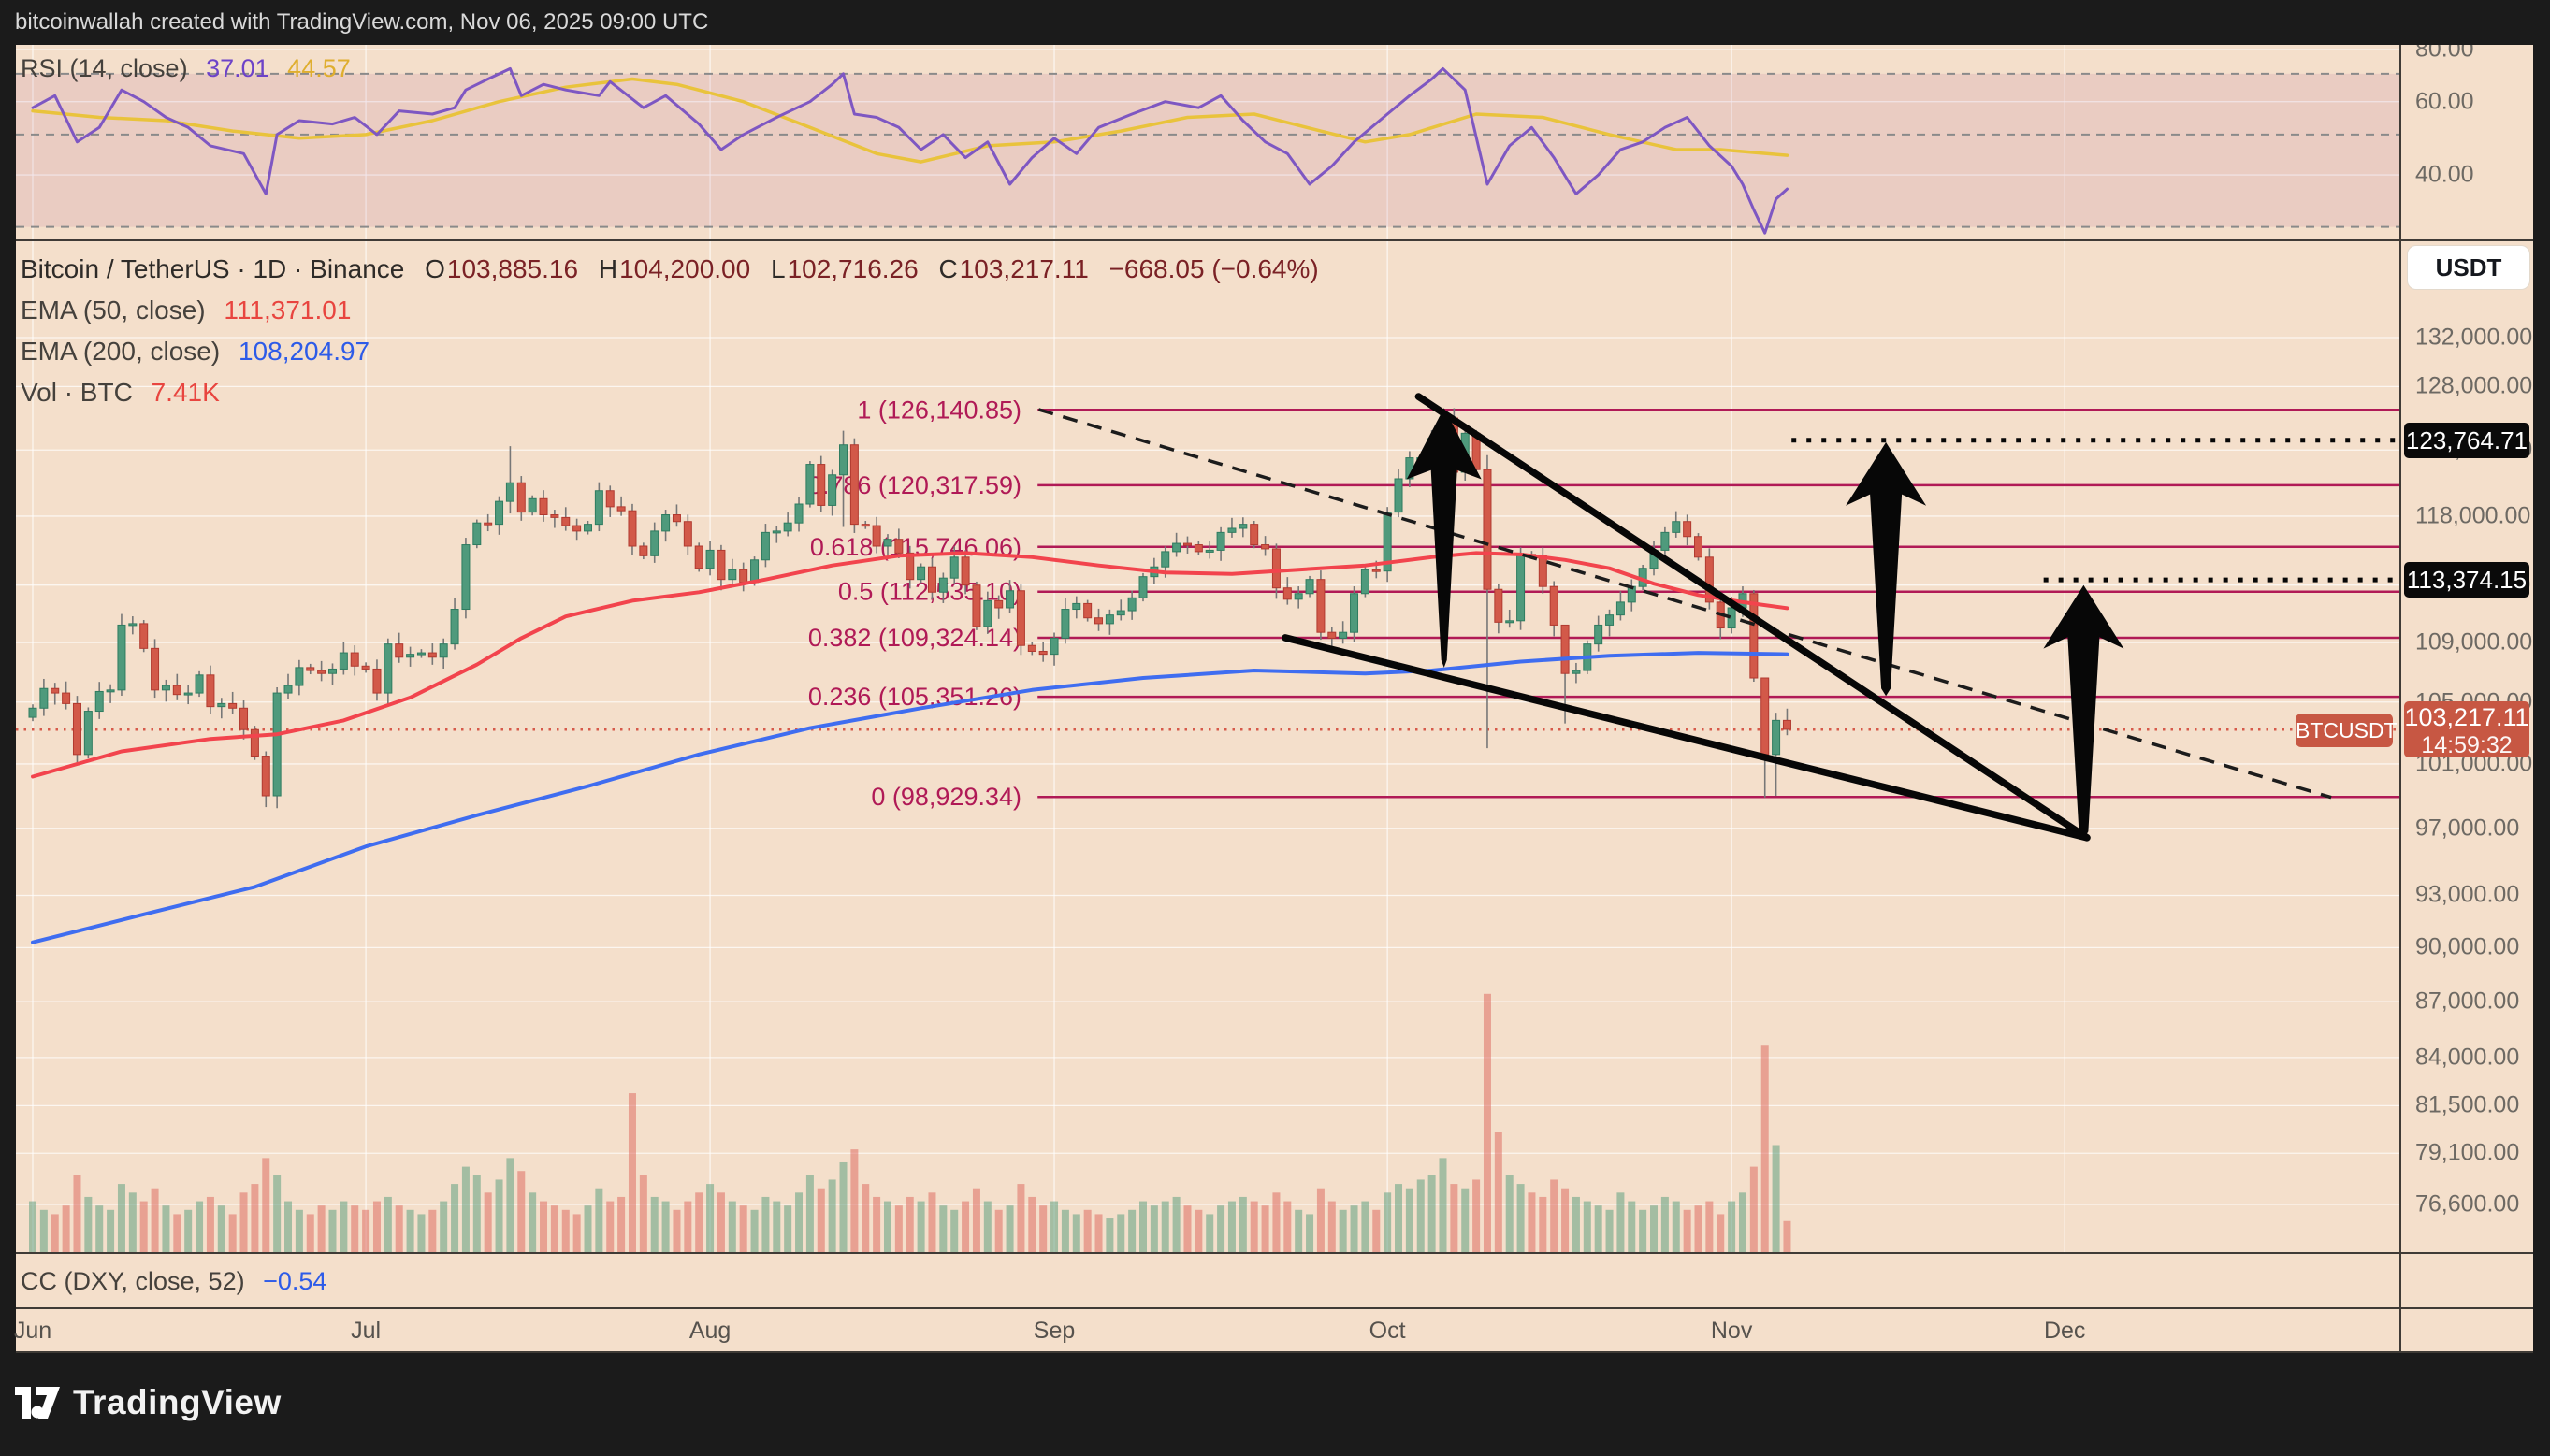 The image size is (2550, 1456). Describe the element at coordinates (685, 268) in the screenshot. I see `high-value: 104,200.00` at that location.